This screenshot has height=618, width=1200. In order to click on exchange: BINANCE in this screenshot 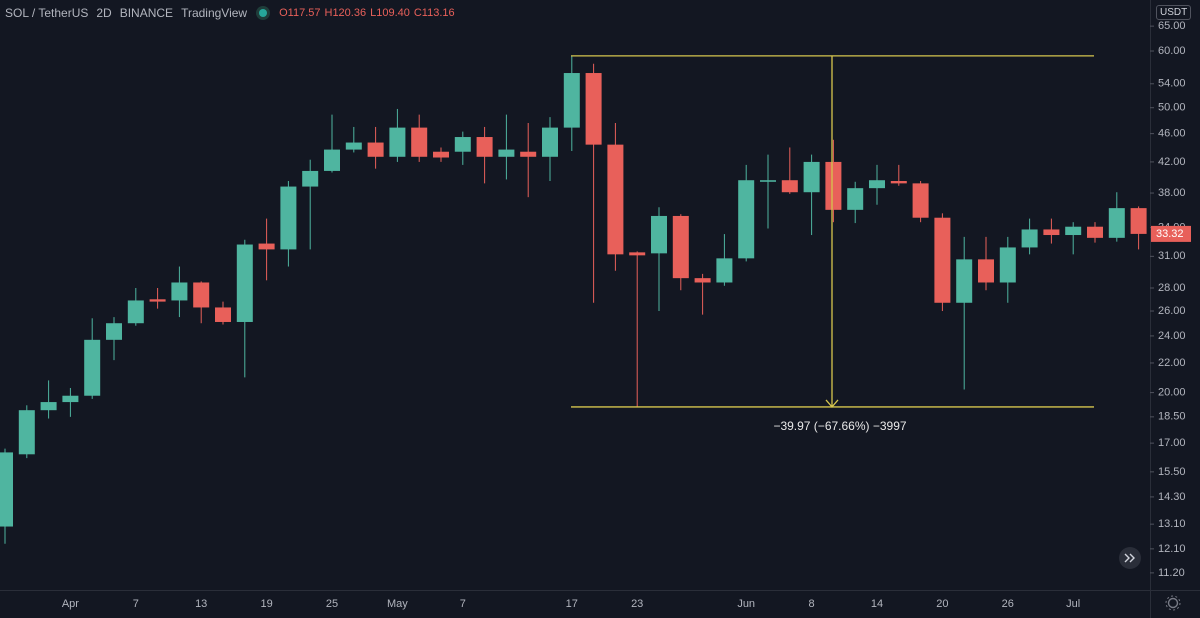, I will do `click(146, 13)`.